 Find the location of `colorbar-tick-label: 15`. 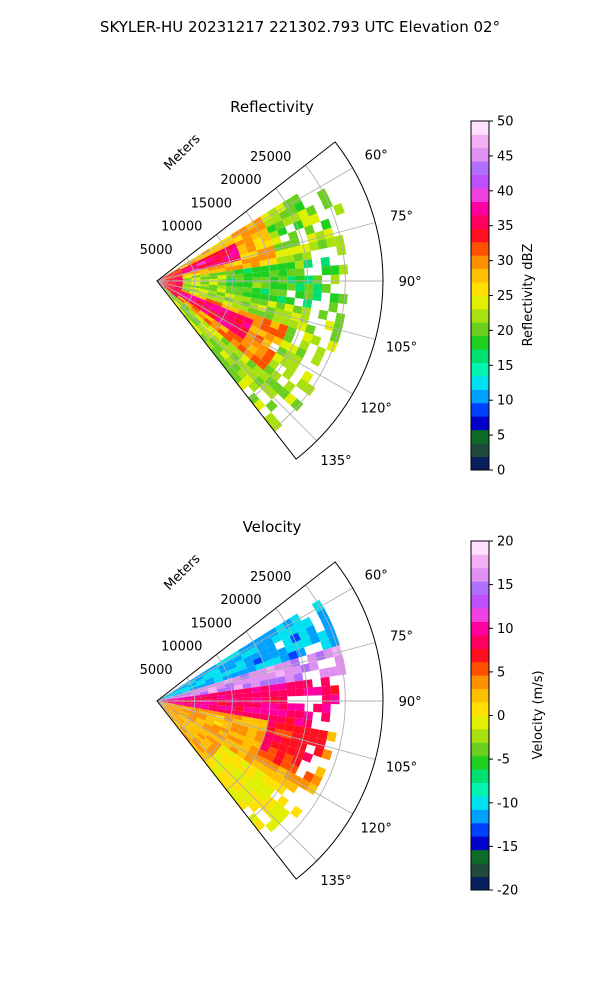

colorbar-tick-label: 15 is located at coordinates (505, 366).